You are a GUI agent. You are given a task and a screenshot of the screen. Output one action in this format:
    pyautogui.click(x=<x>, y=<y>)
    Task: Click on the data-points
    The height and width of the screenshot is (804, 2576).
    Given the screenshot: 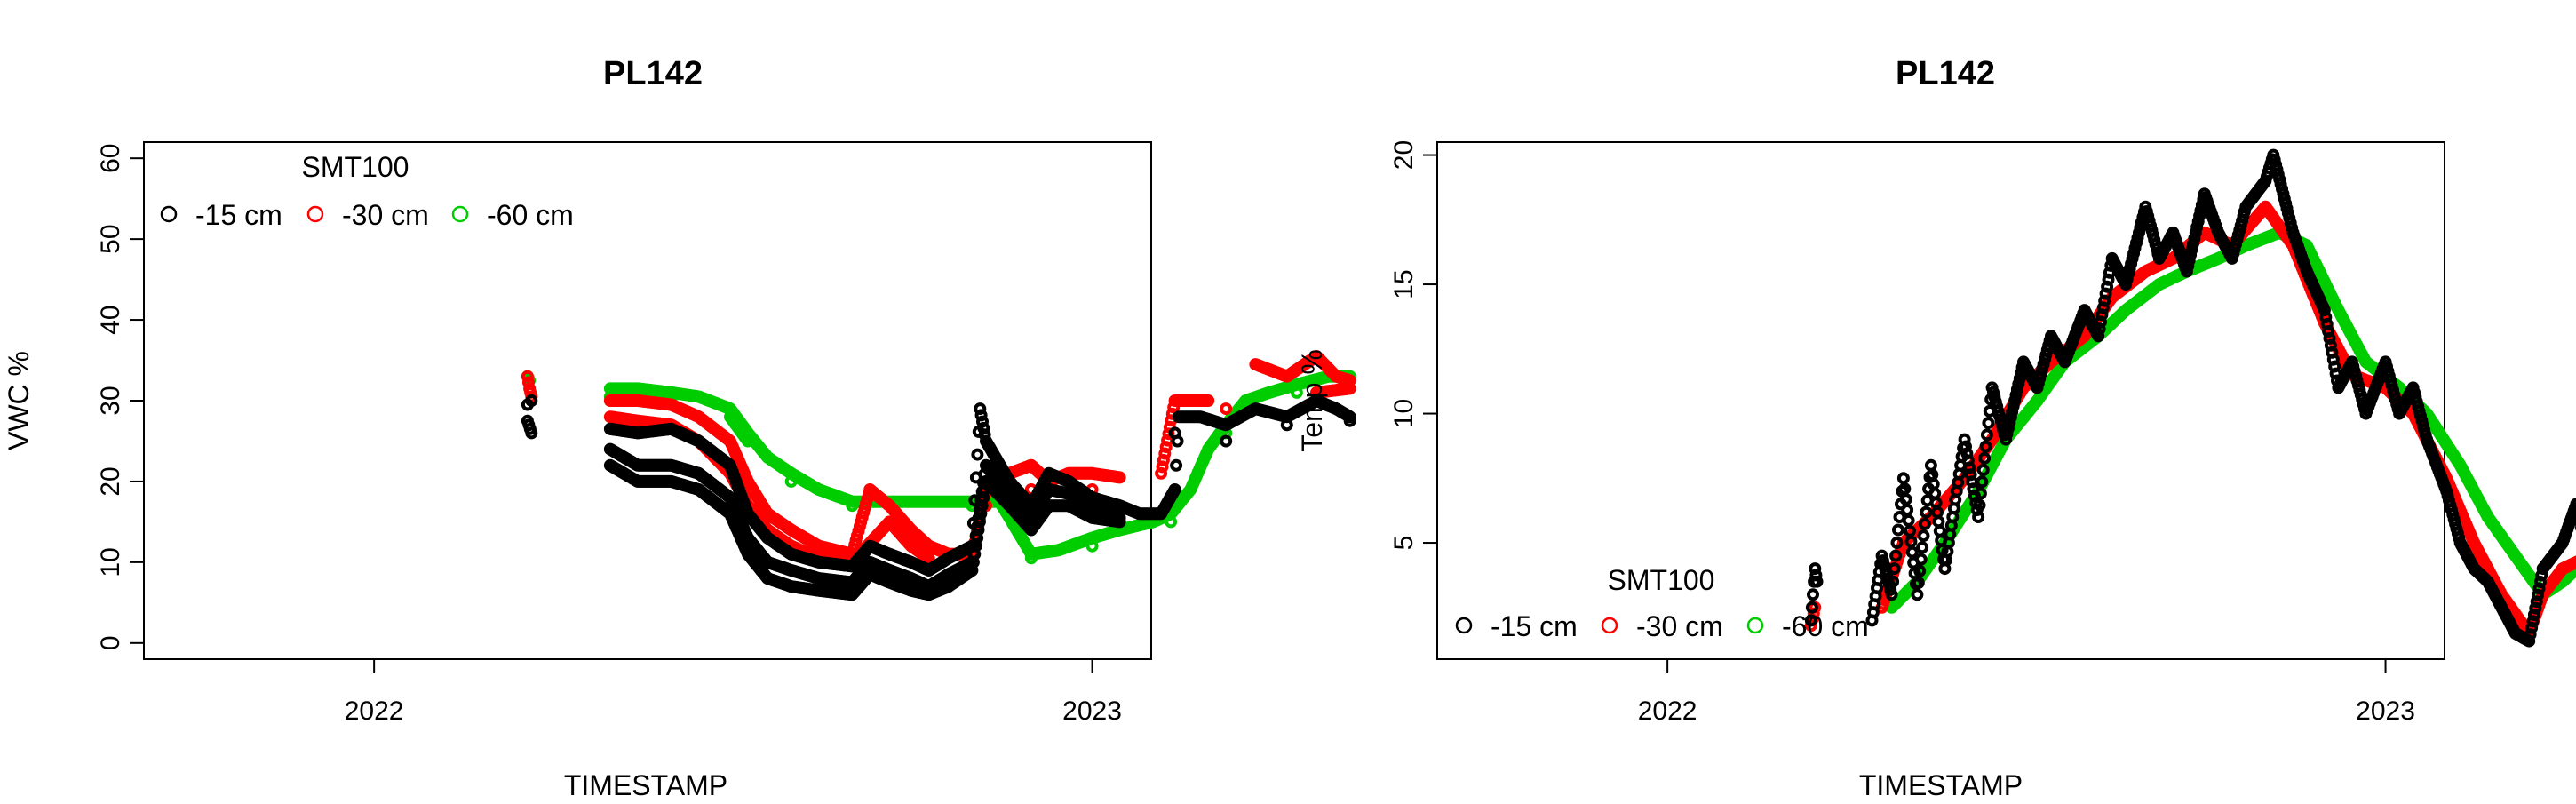 What is the action you would take?
    pyautogui.click(x=939, y=475)
    